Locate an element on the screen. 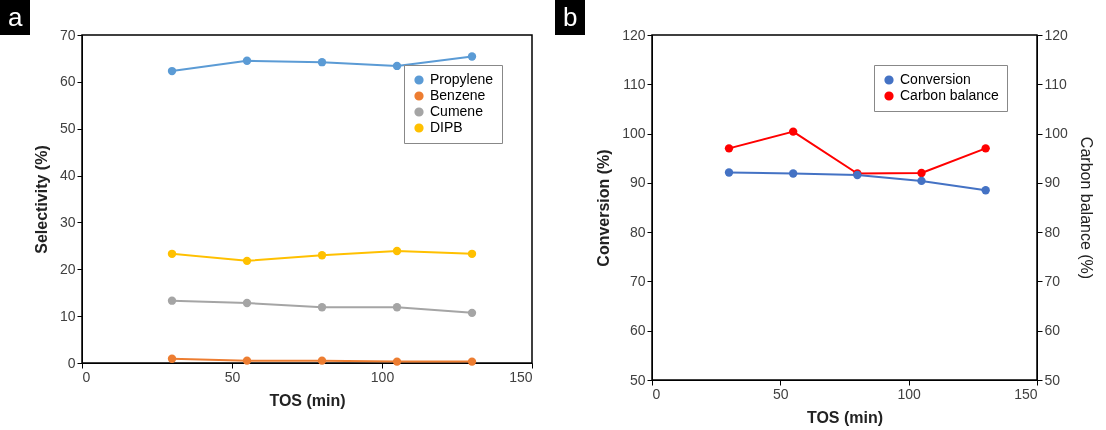 The image size is (1106, 430). y-axis-title: Selectivity (%) is located at coordinates (41, 199).